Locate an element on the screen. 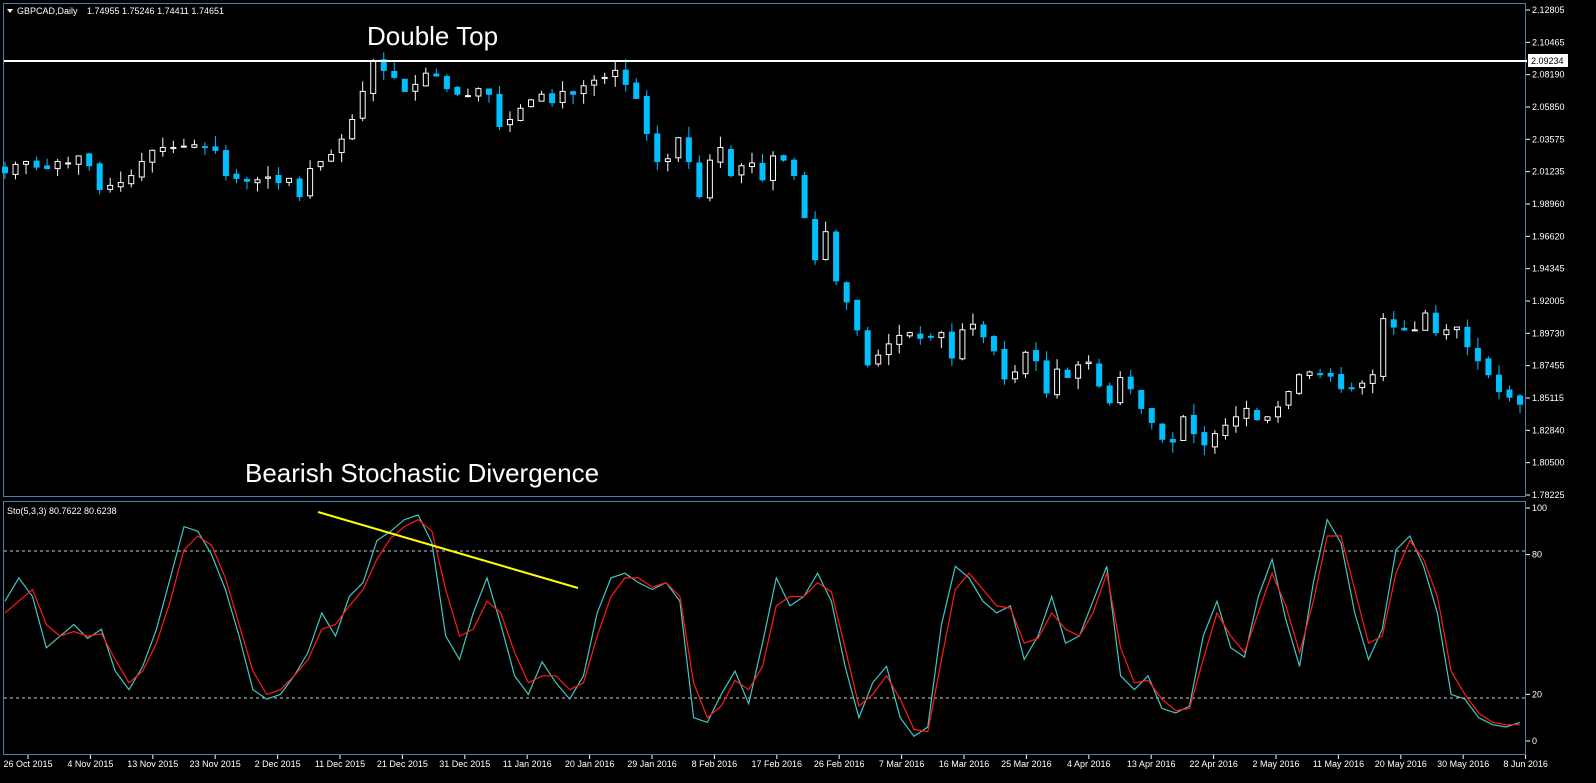 Image resolution: width=1596 pixels, height=783 pixels. price-tick-label: 1.82840 is located at coordinates (1548, 430).